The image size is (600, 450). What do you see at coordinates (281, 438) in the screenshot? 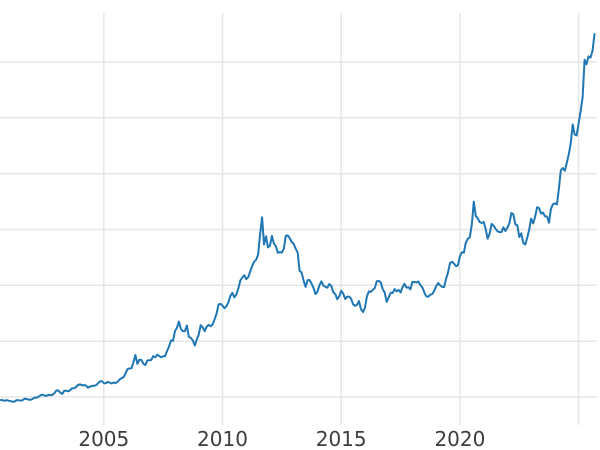
I see `x-axis-tick-labels: 2005 2010 2015 2020` at bounding box center [281, 438].